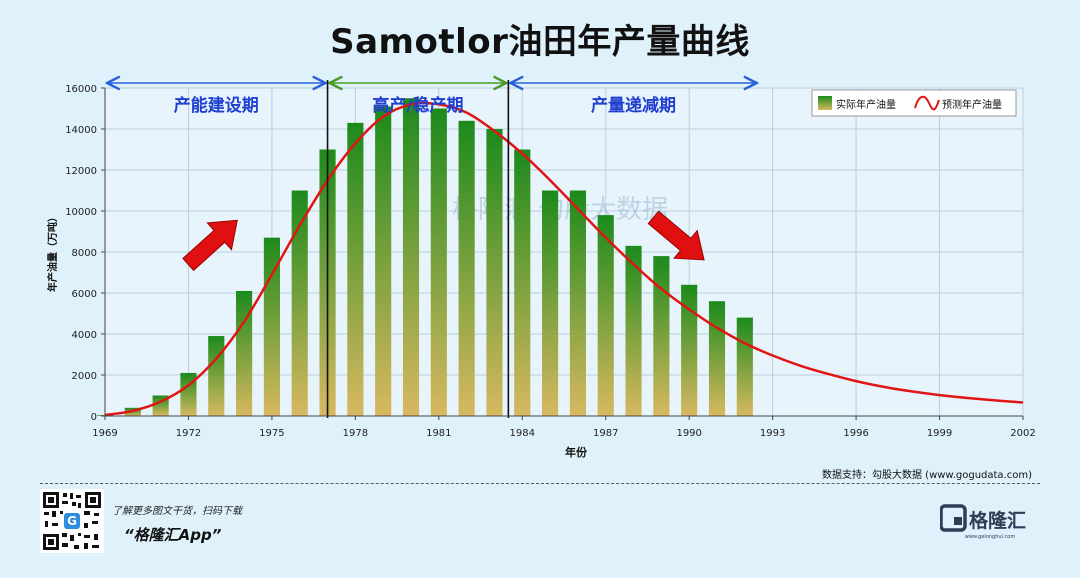 This screenshot has width=1080, height=578. What do you see at coordinates (216, 376) in the screenshot?
I see `bar-1973` at bounding box center [216, 376].